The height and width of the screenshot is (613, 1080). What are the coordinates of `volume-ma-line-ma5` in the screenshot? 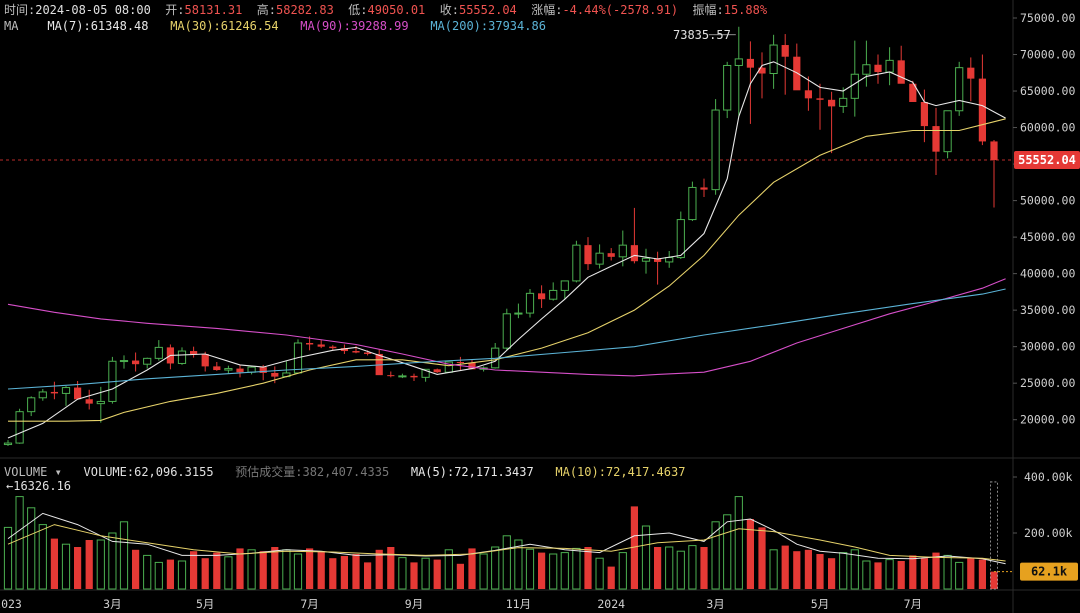 It's located at (506, 538).